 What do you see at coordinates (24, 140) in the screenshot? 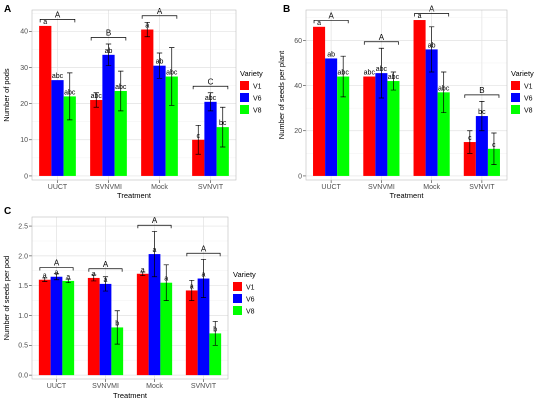
I see `y-tick-label: 10` at bounding box center [24, 140].